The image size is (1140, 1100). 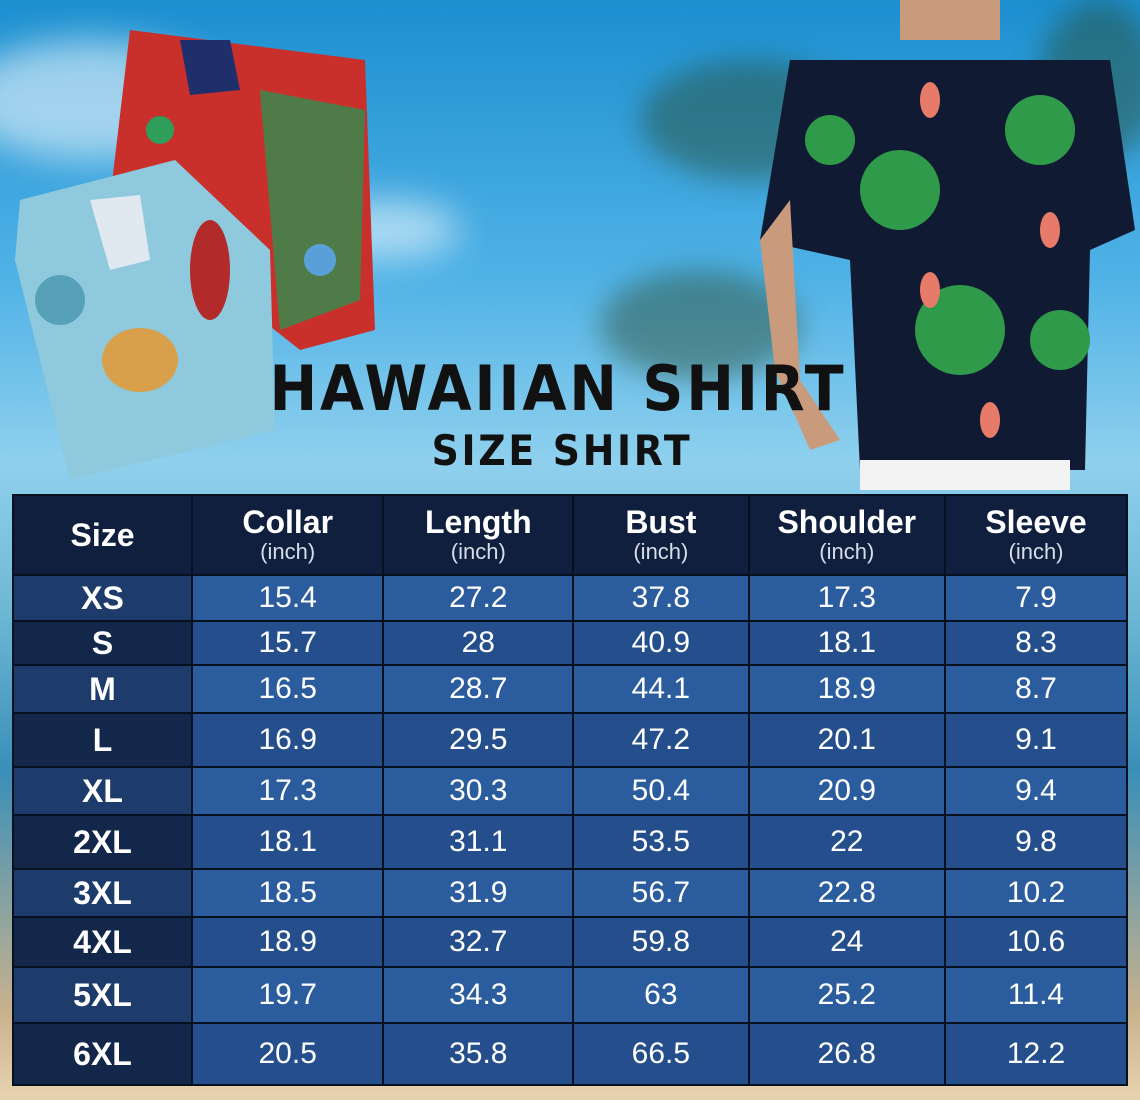 What do you see at coordinates (102, 893) in the screenshot?
I see `size-label: 3XL` at bounding box center [102, 893].